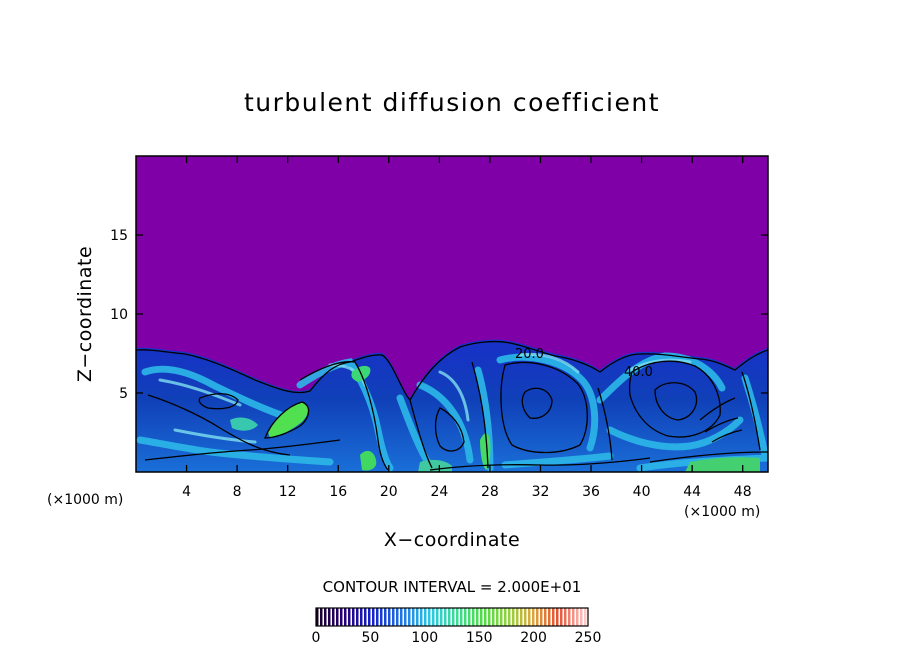 This screenshot has width=904, height=654. Describe the element at coordinates (452, 540) in the screenshot. I see `x-axis-label: X−coordinate` at that location.